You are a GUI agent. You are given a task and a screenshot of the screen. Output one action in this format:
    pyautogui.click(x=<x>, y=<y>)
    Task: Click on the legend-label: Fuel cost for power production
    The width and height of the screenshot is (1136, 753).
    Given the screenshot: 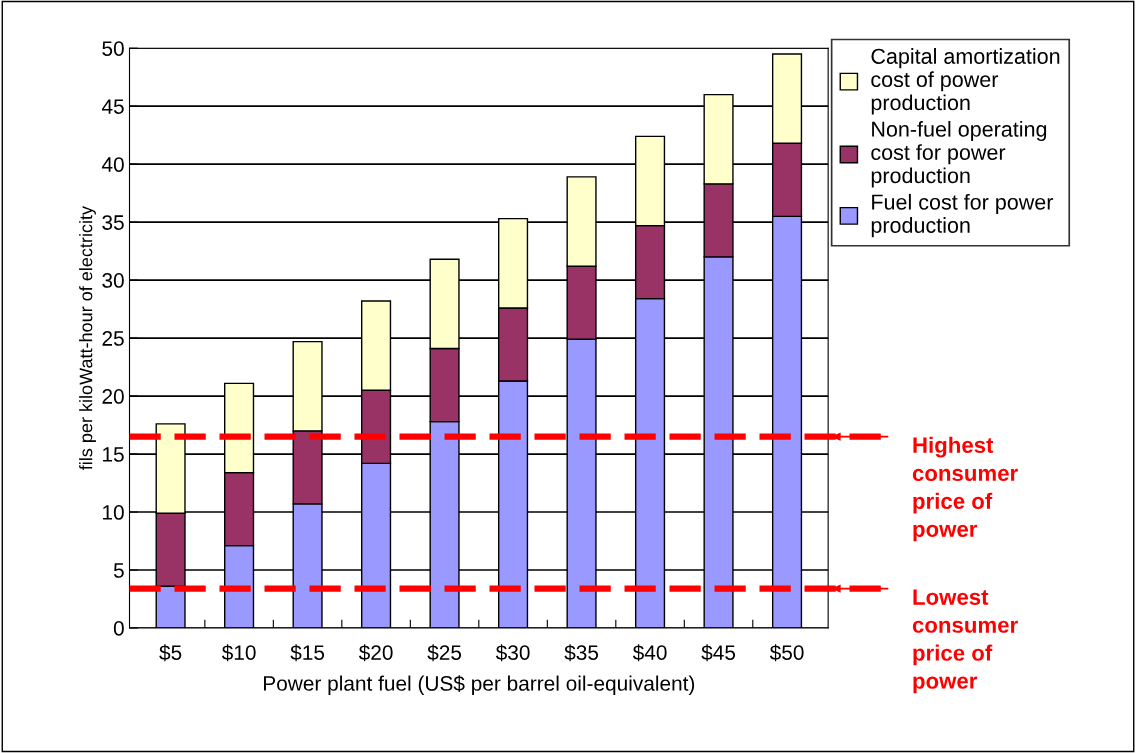 What is the action you would take?
    pyautogui.click(x=962, y=215)
    